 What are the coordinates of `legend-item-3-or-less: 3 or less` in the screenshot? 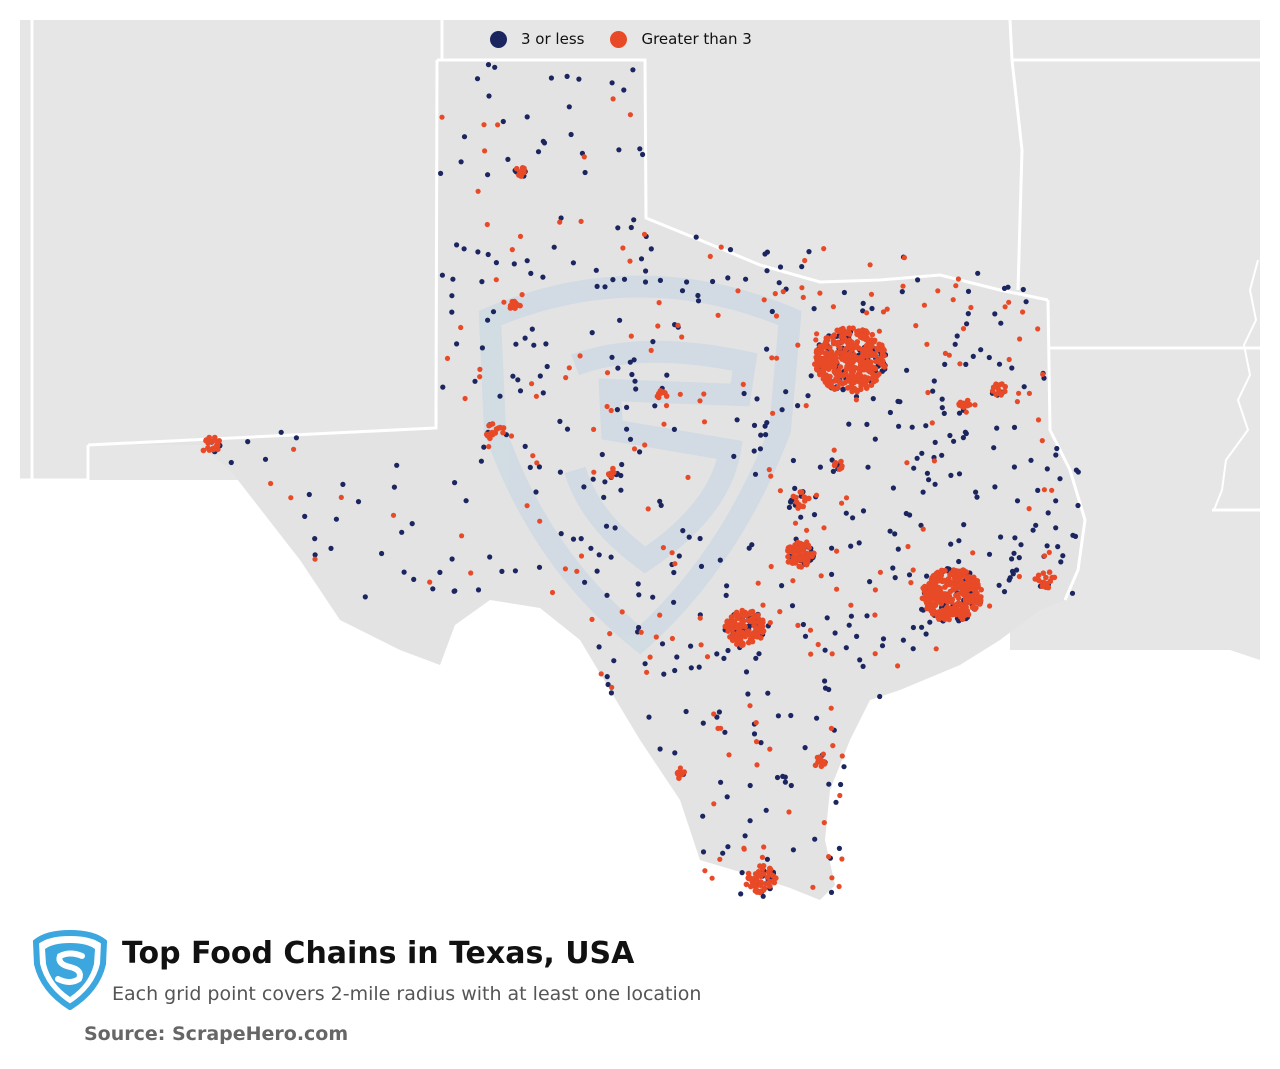 It's located at (537, 39).